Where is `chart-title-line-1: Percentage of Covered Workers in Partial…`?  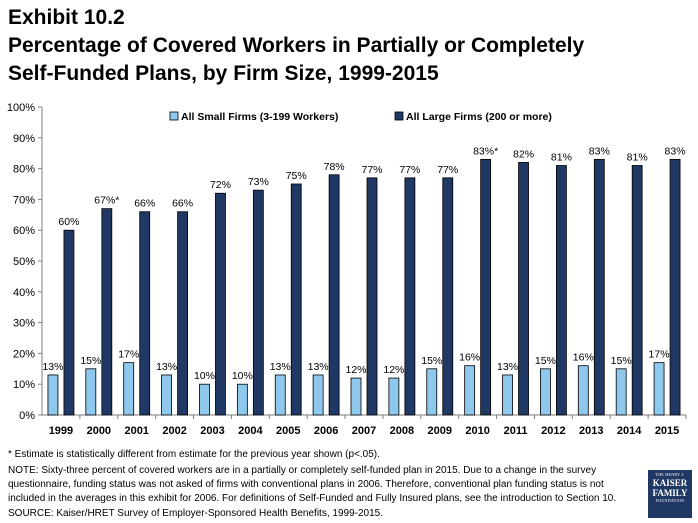 chart-title-line-1: Percentage of Covered Workers in Partial… is located at coordinates (296, 45).